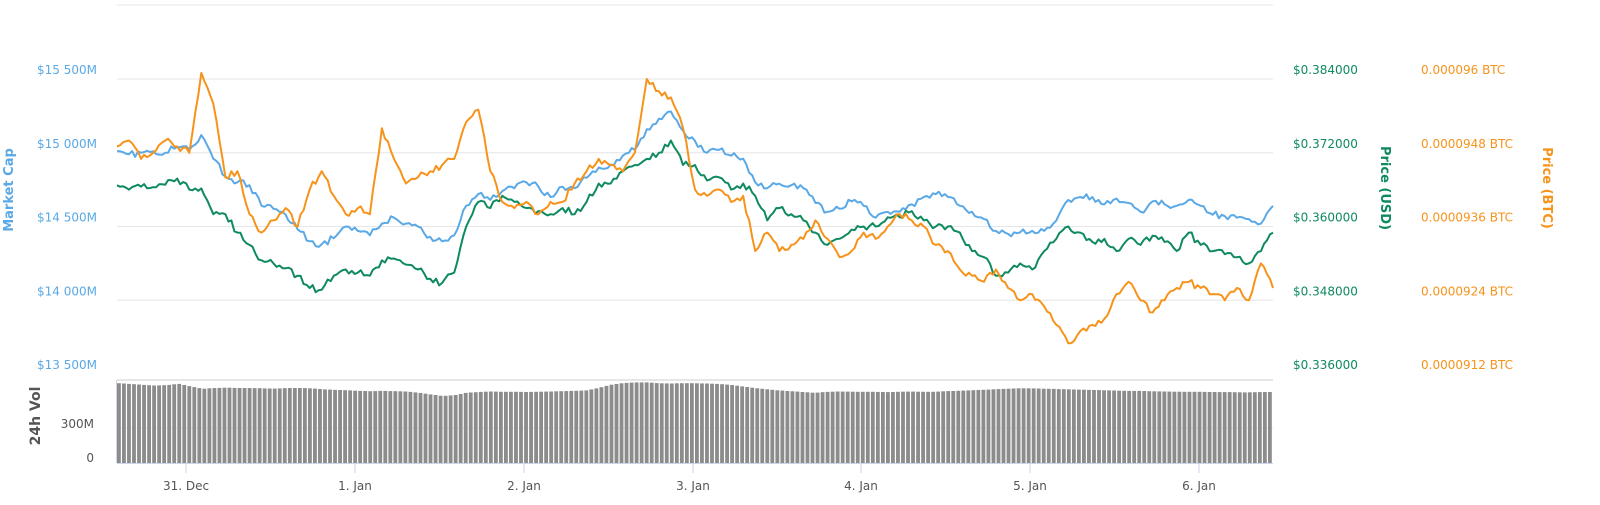 The height and width of the screenshot is (505, 1600). I want to click on market-cap-tick-label: $15 000M, so click(67, 144).